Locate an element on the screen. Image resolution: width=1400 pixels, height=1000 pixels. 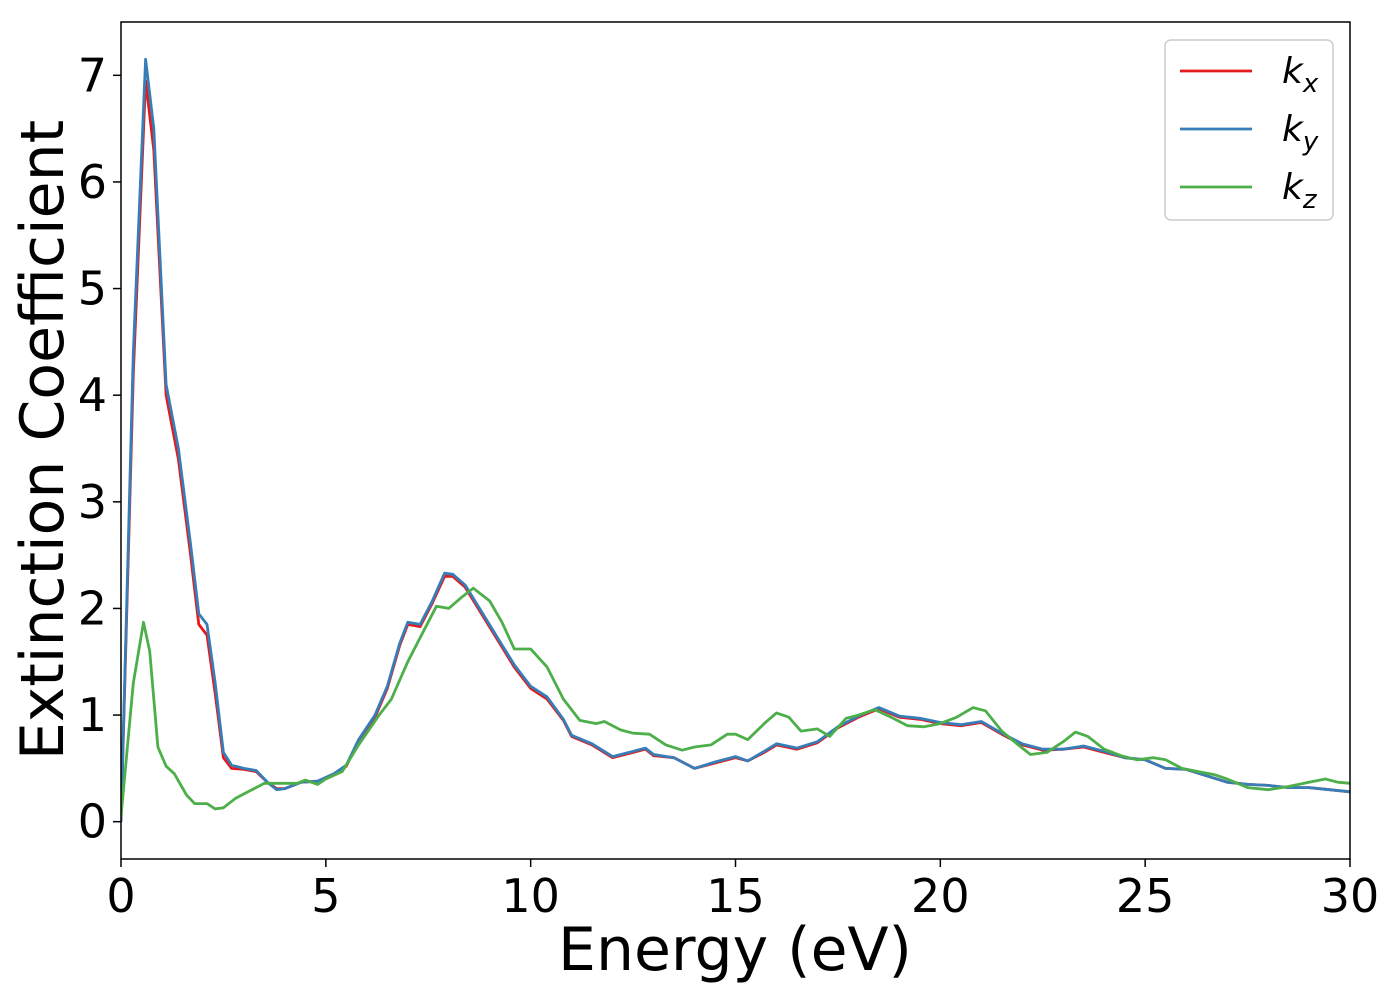
x-axis-ticks: 0 5 10 15 20 25 30 is located at coordinates (742, 891).